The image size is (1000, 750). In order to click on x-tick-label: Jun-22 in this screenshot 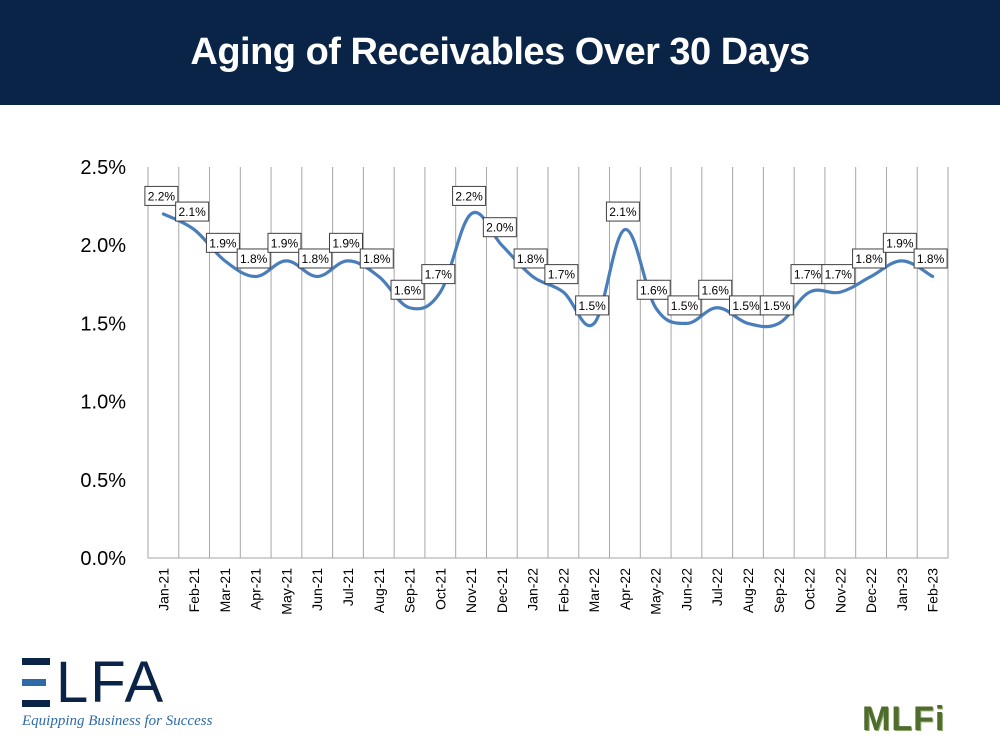, I will do `click(686, 589)`.